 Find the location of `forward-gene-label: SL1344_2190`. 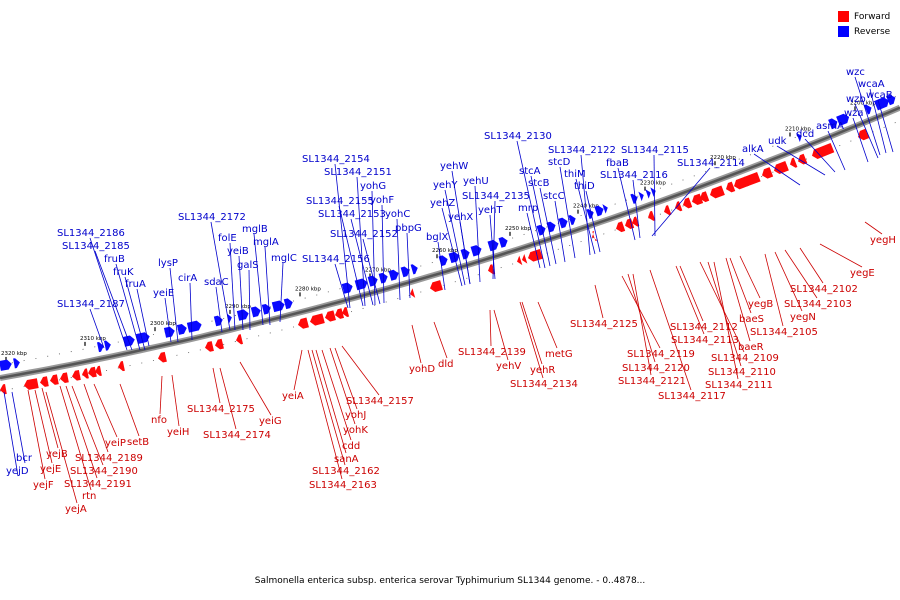

forward-gene-label: SL1344_2190 is located at coordinates (104, 471).